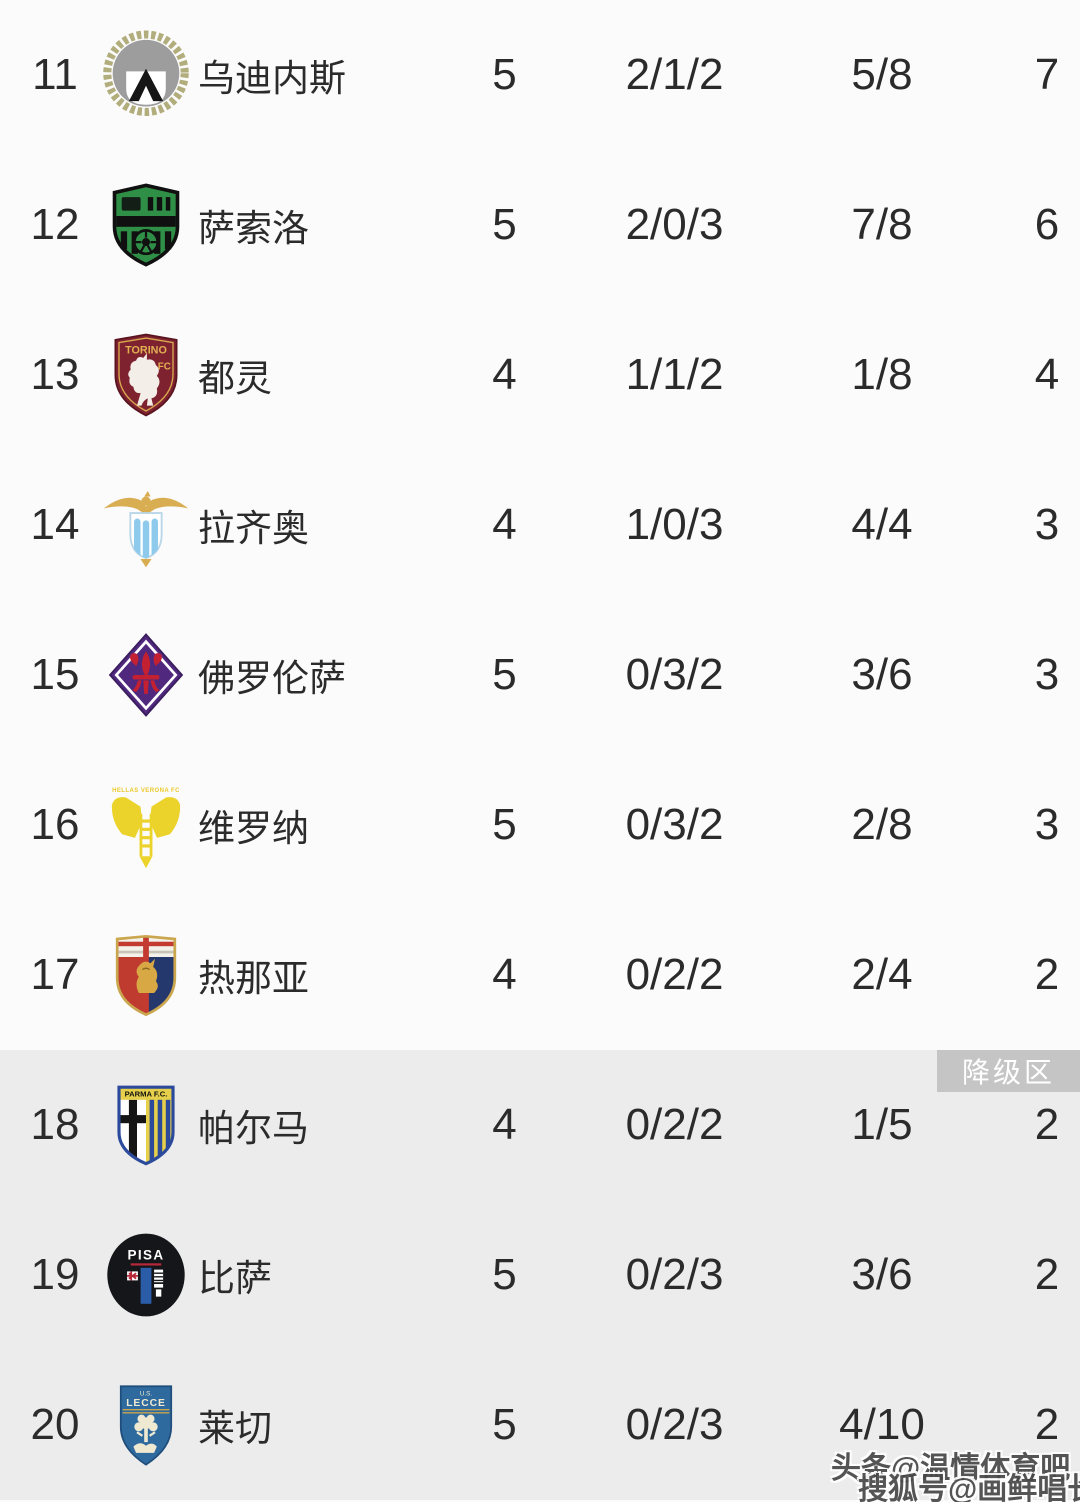 This screenshot has height=1502, width=1080. Describe the element at coordinates (253, 528) in the screenshot. I see `team-name: 拉齐奥` at that location.